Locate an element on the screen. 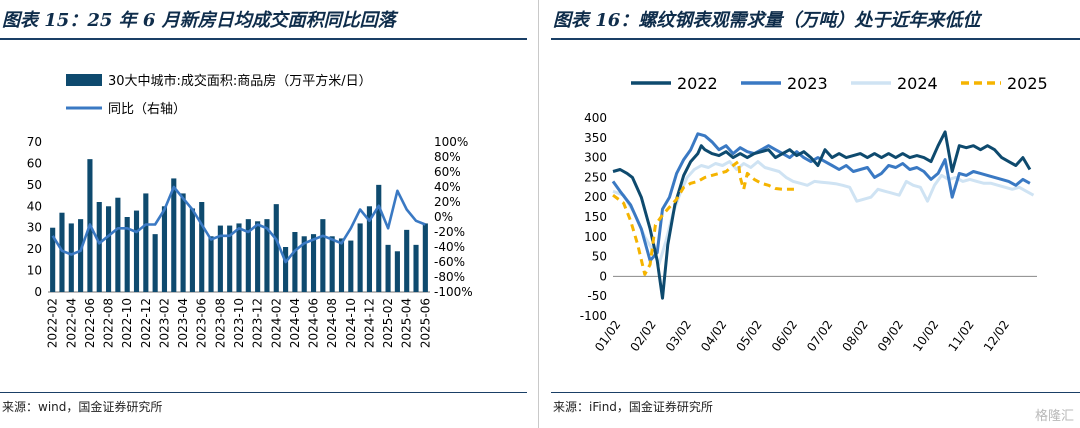  y-right-tick: -100% is located at coordinates (453, 292).